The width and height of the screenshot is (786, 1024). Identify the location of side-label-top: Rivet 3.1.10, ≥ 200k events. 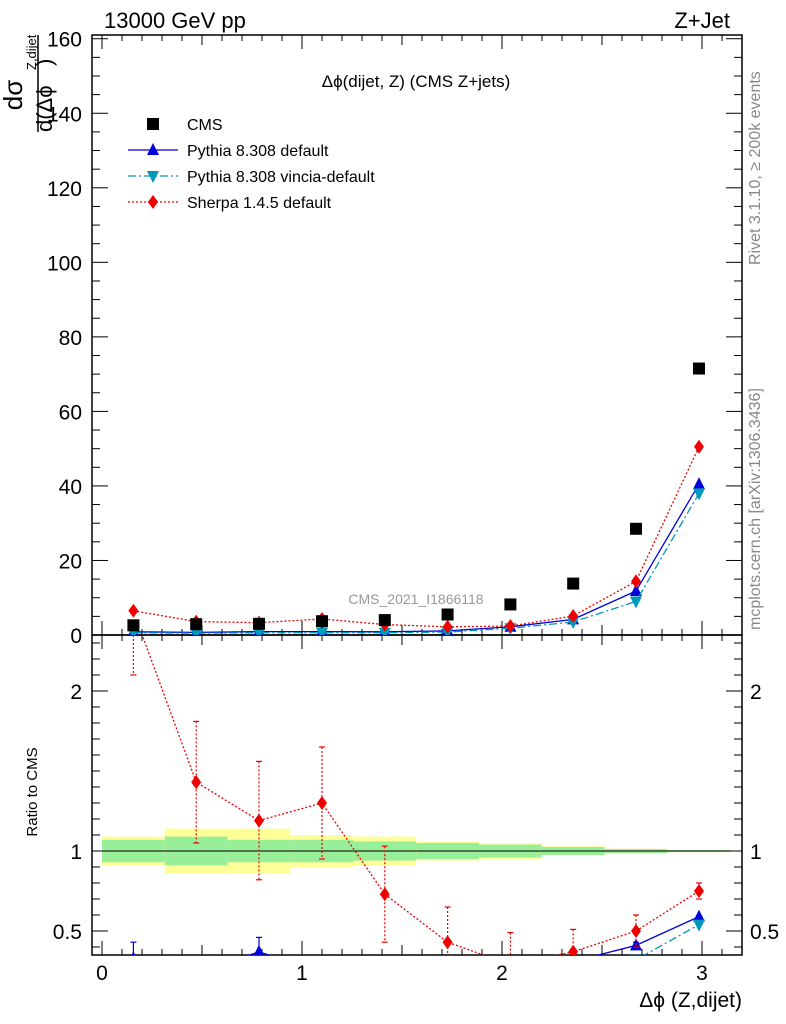
(755, 168).